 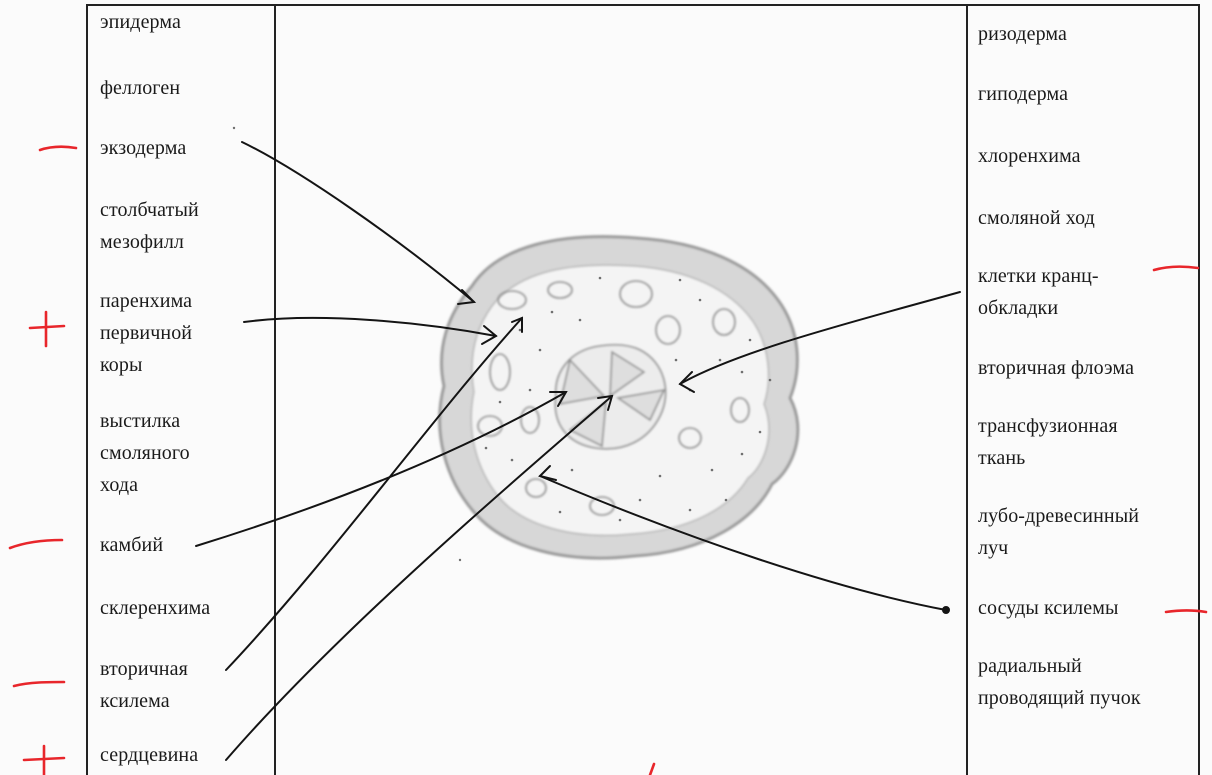 What do you see at coordinates (1176, 268) in the screenshot?
I see `minus-mark-kletki-krants` at bounding box center [1176, 268].